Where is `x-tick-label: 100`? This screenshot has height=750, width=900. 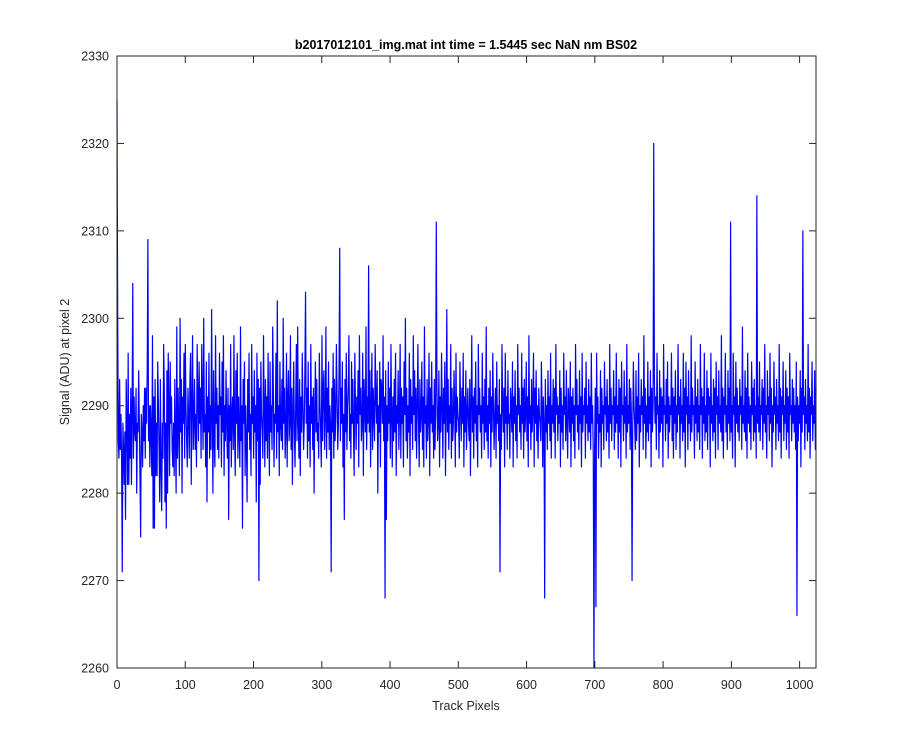 x-tick-label: 100 is located at coordinates (185, 685).